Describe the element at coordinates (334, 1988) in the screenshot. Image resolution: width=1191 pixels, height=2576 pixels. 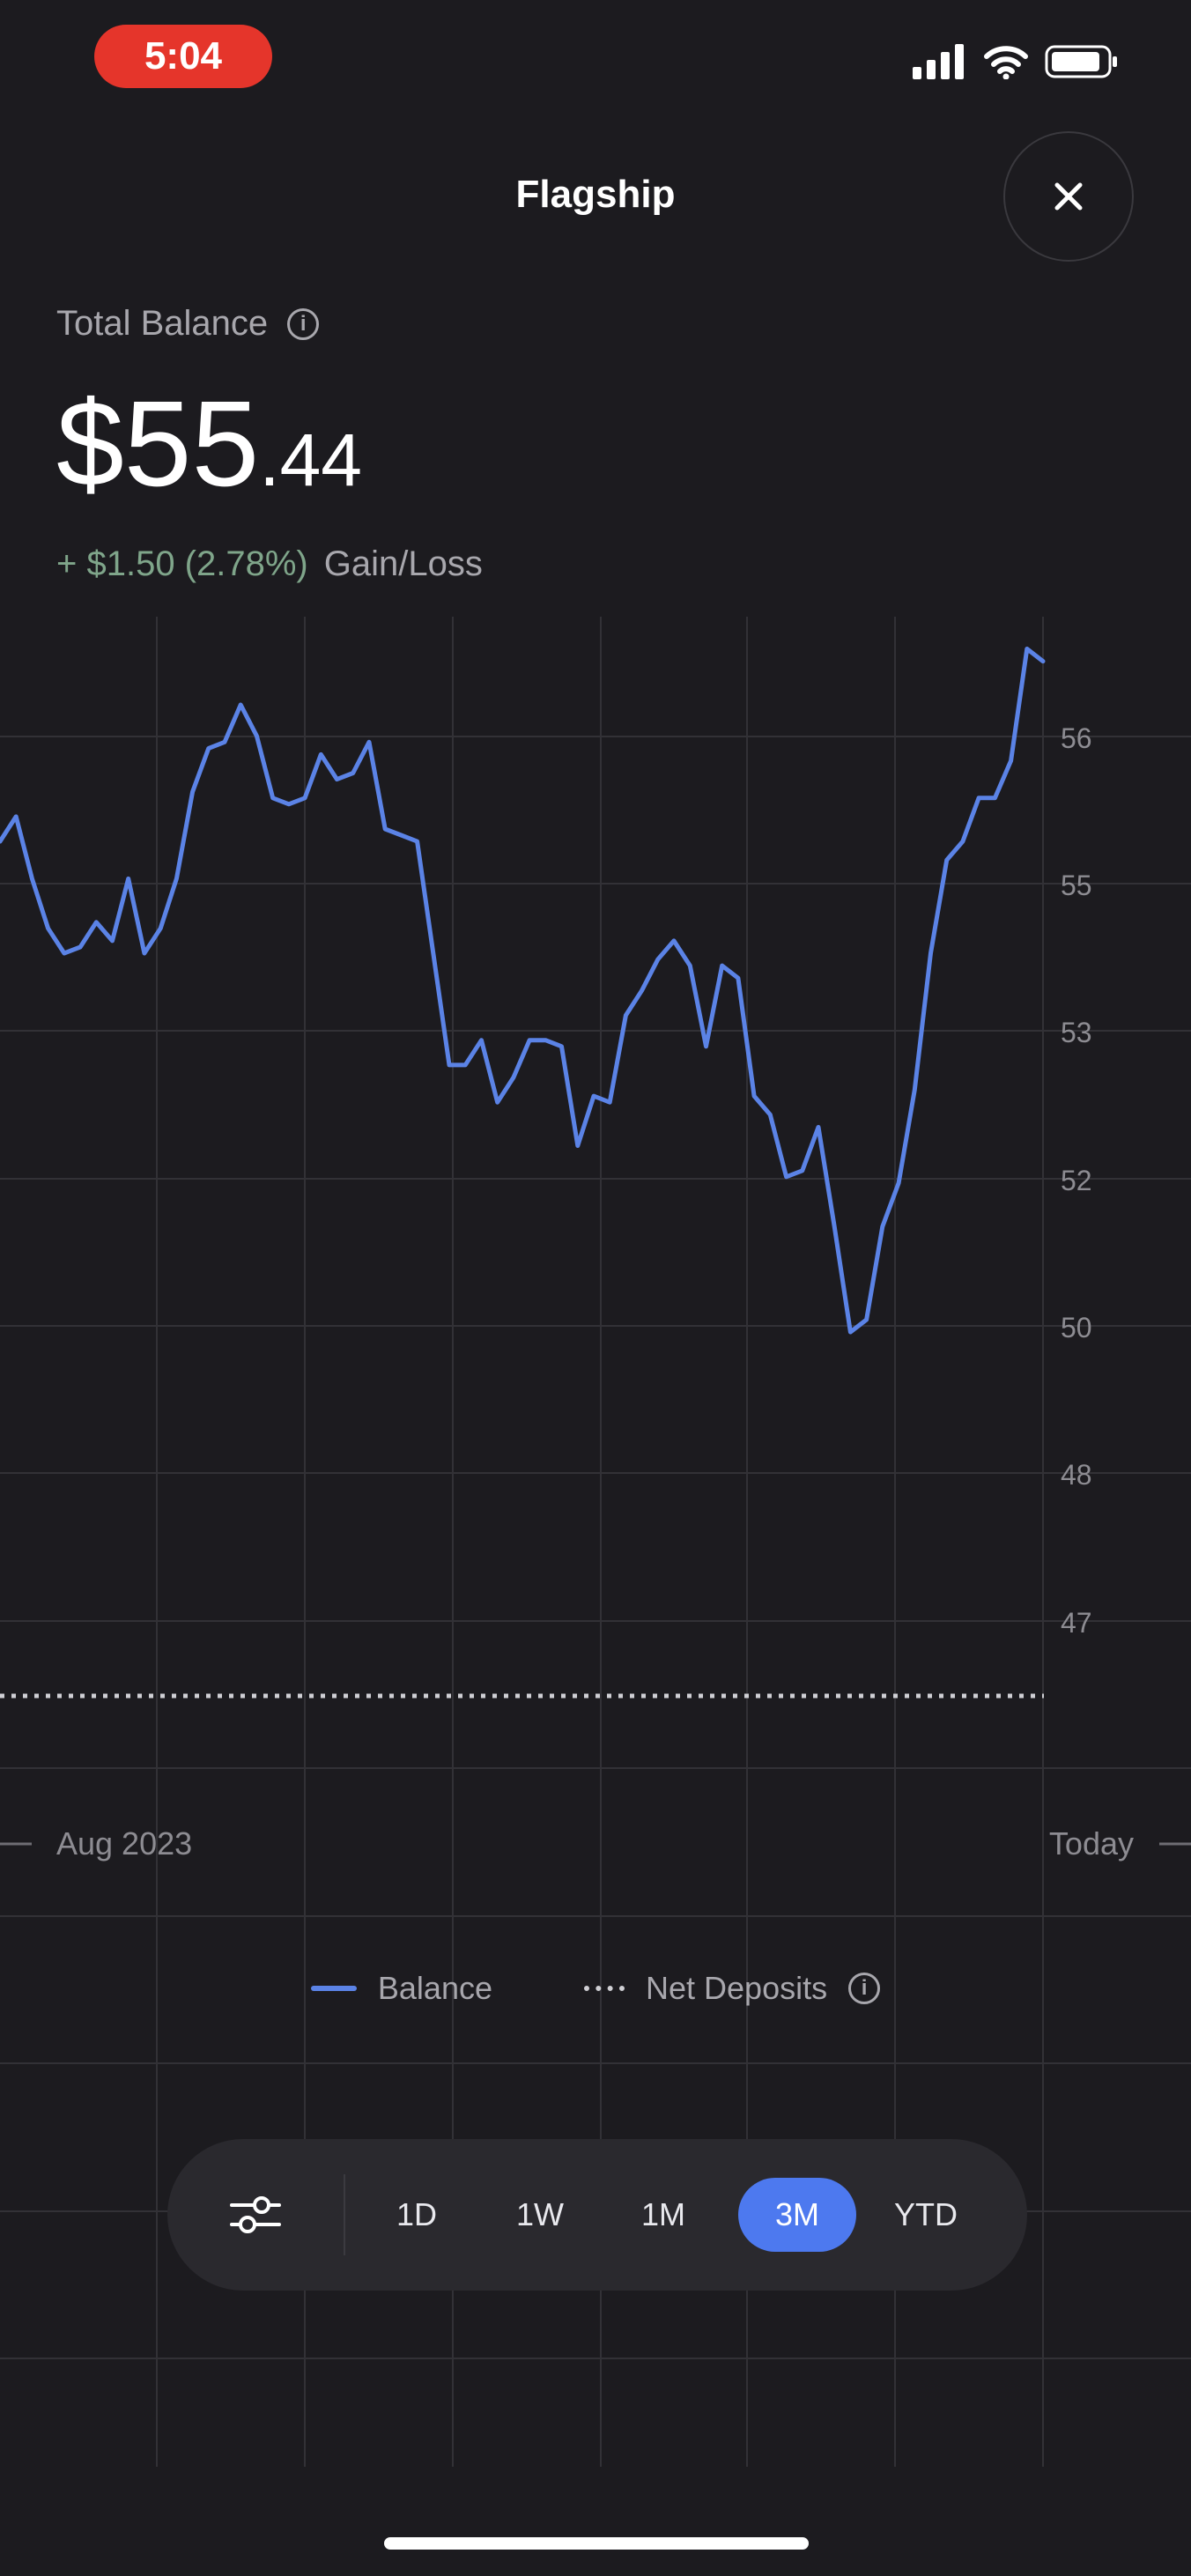
I see `balance-swatch` at that location.